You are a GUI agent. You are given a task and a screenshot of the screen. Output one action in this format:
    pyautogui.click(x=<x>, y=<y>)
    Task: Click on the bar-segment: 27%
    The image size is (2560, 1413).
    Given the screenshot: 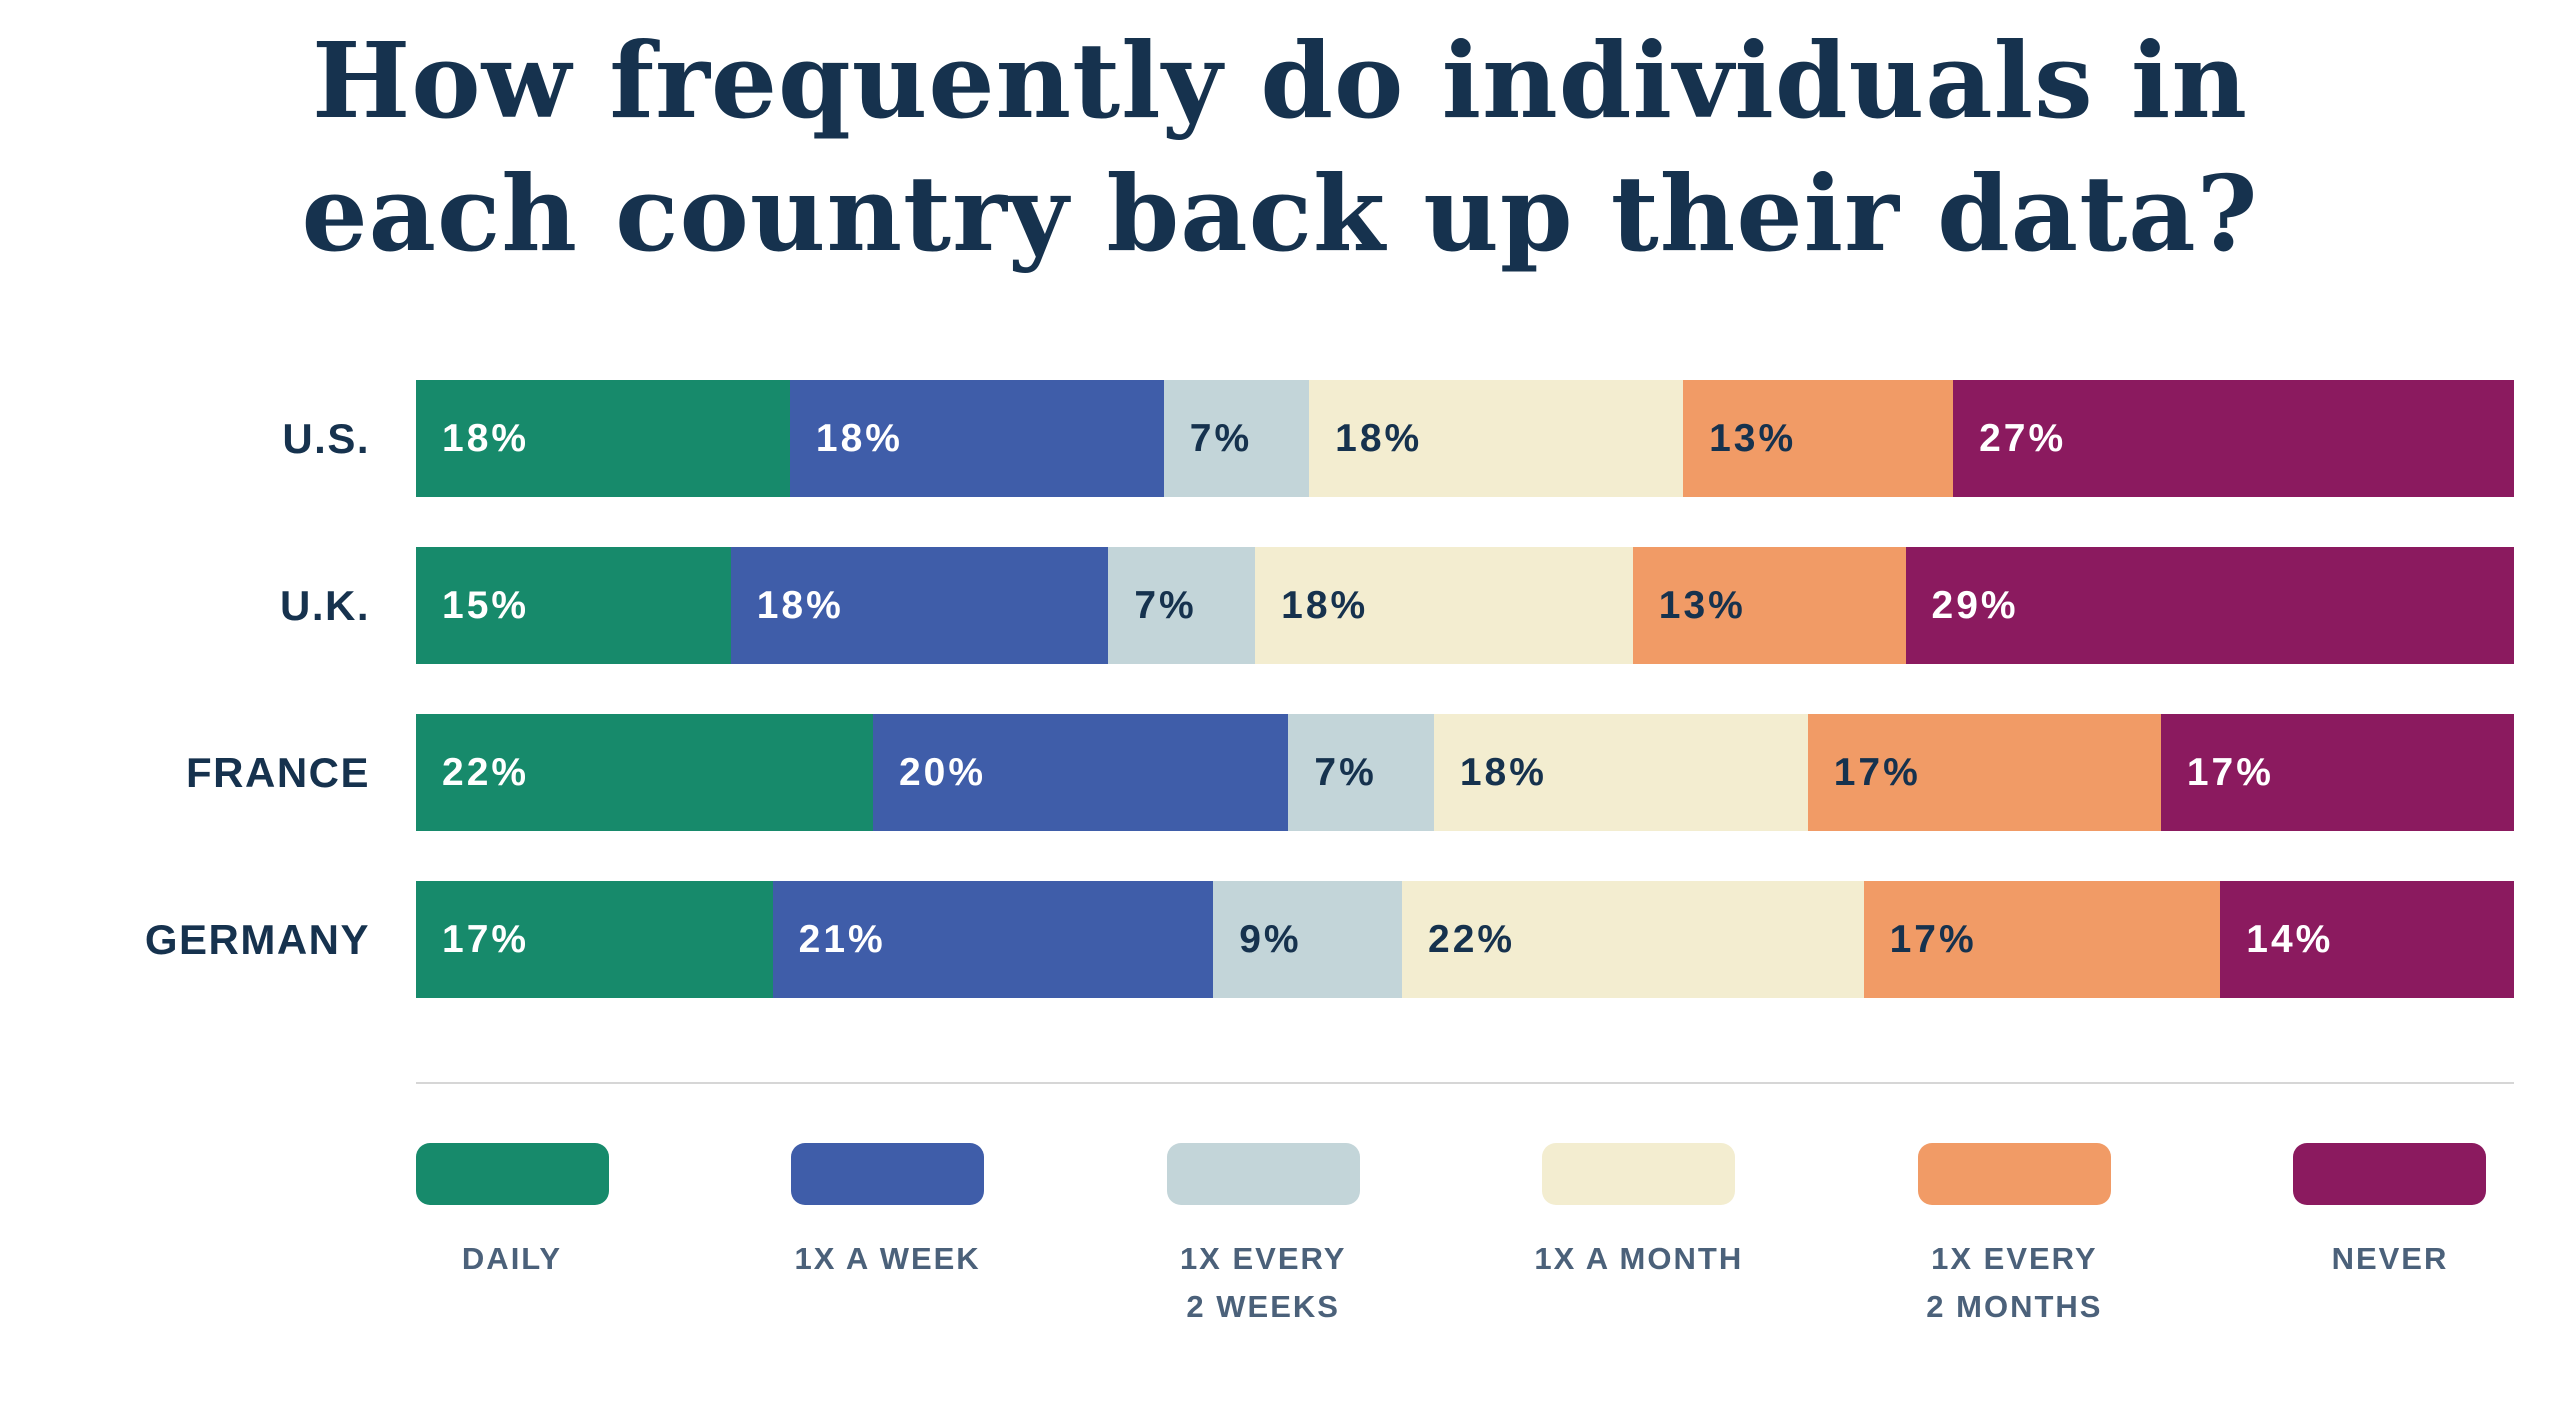 What is the action you would take?
    pyautogui.click(x=2233, y=438)
    